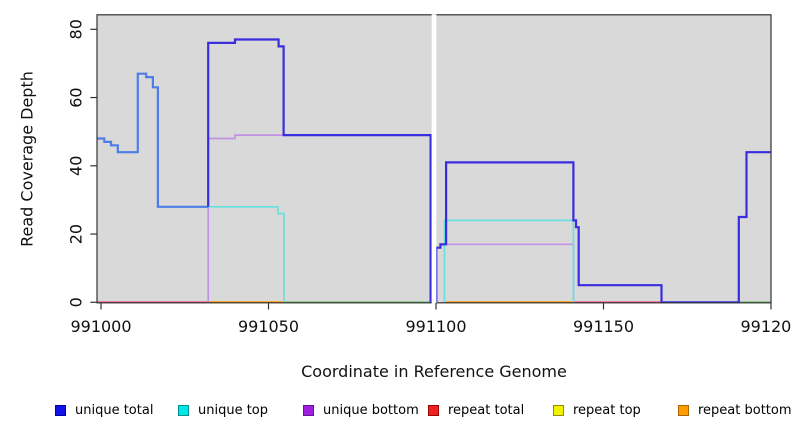 Image resolution: width=792 pixels, height=432 pixels. What do you see at coordinates (76, 302) in the screenshot?
I see `y-tick-label: 0` at bounding box center [76, 302].